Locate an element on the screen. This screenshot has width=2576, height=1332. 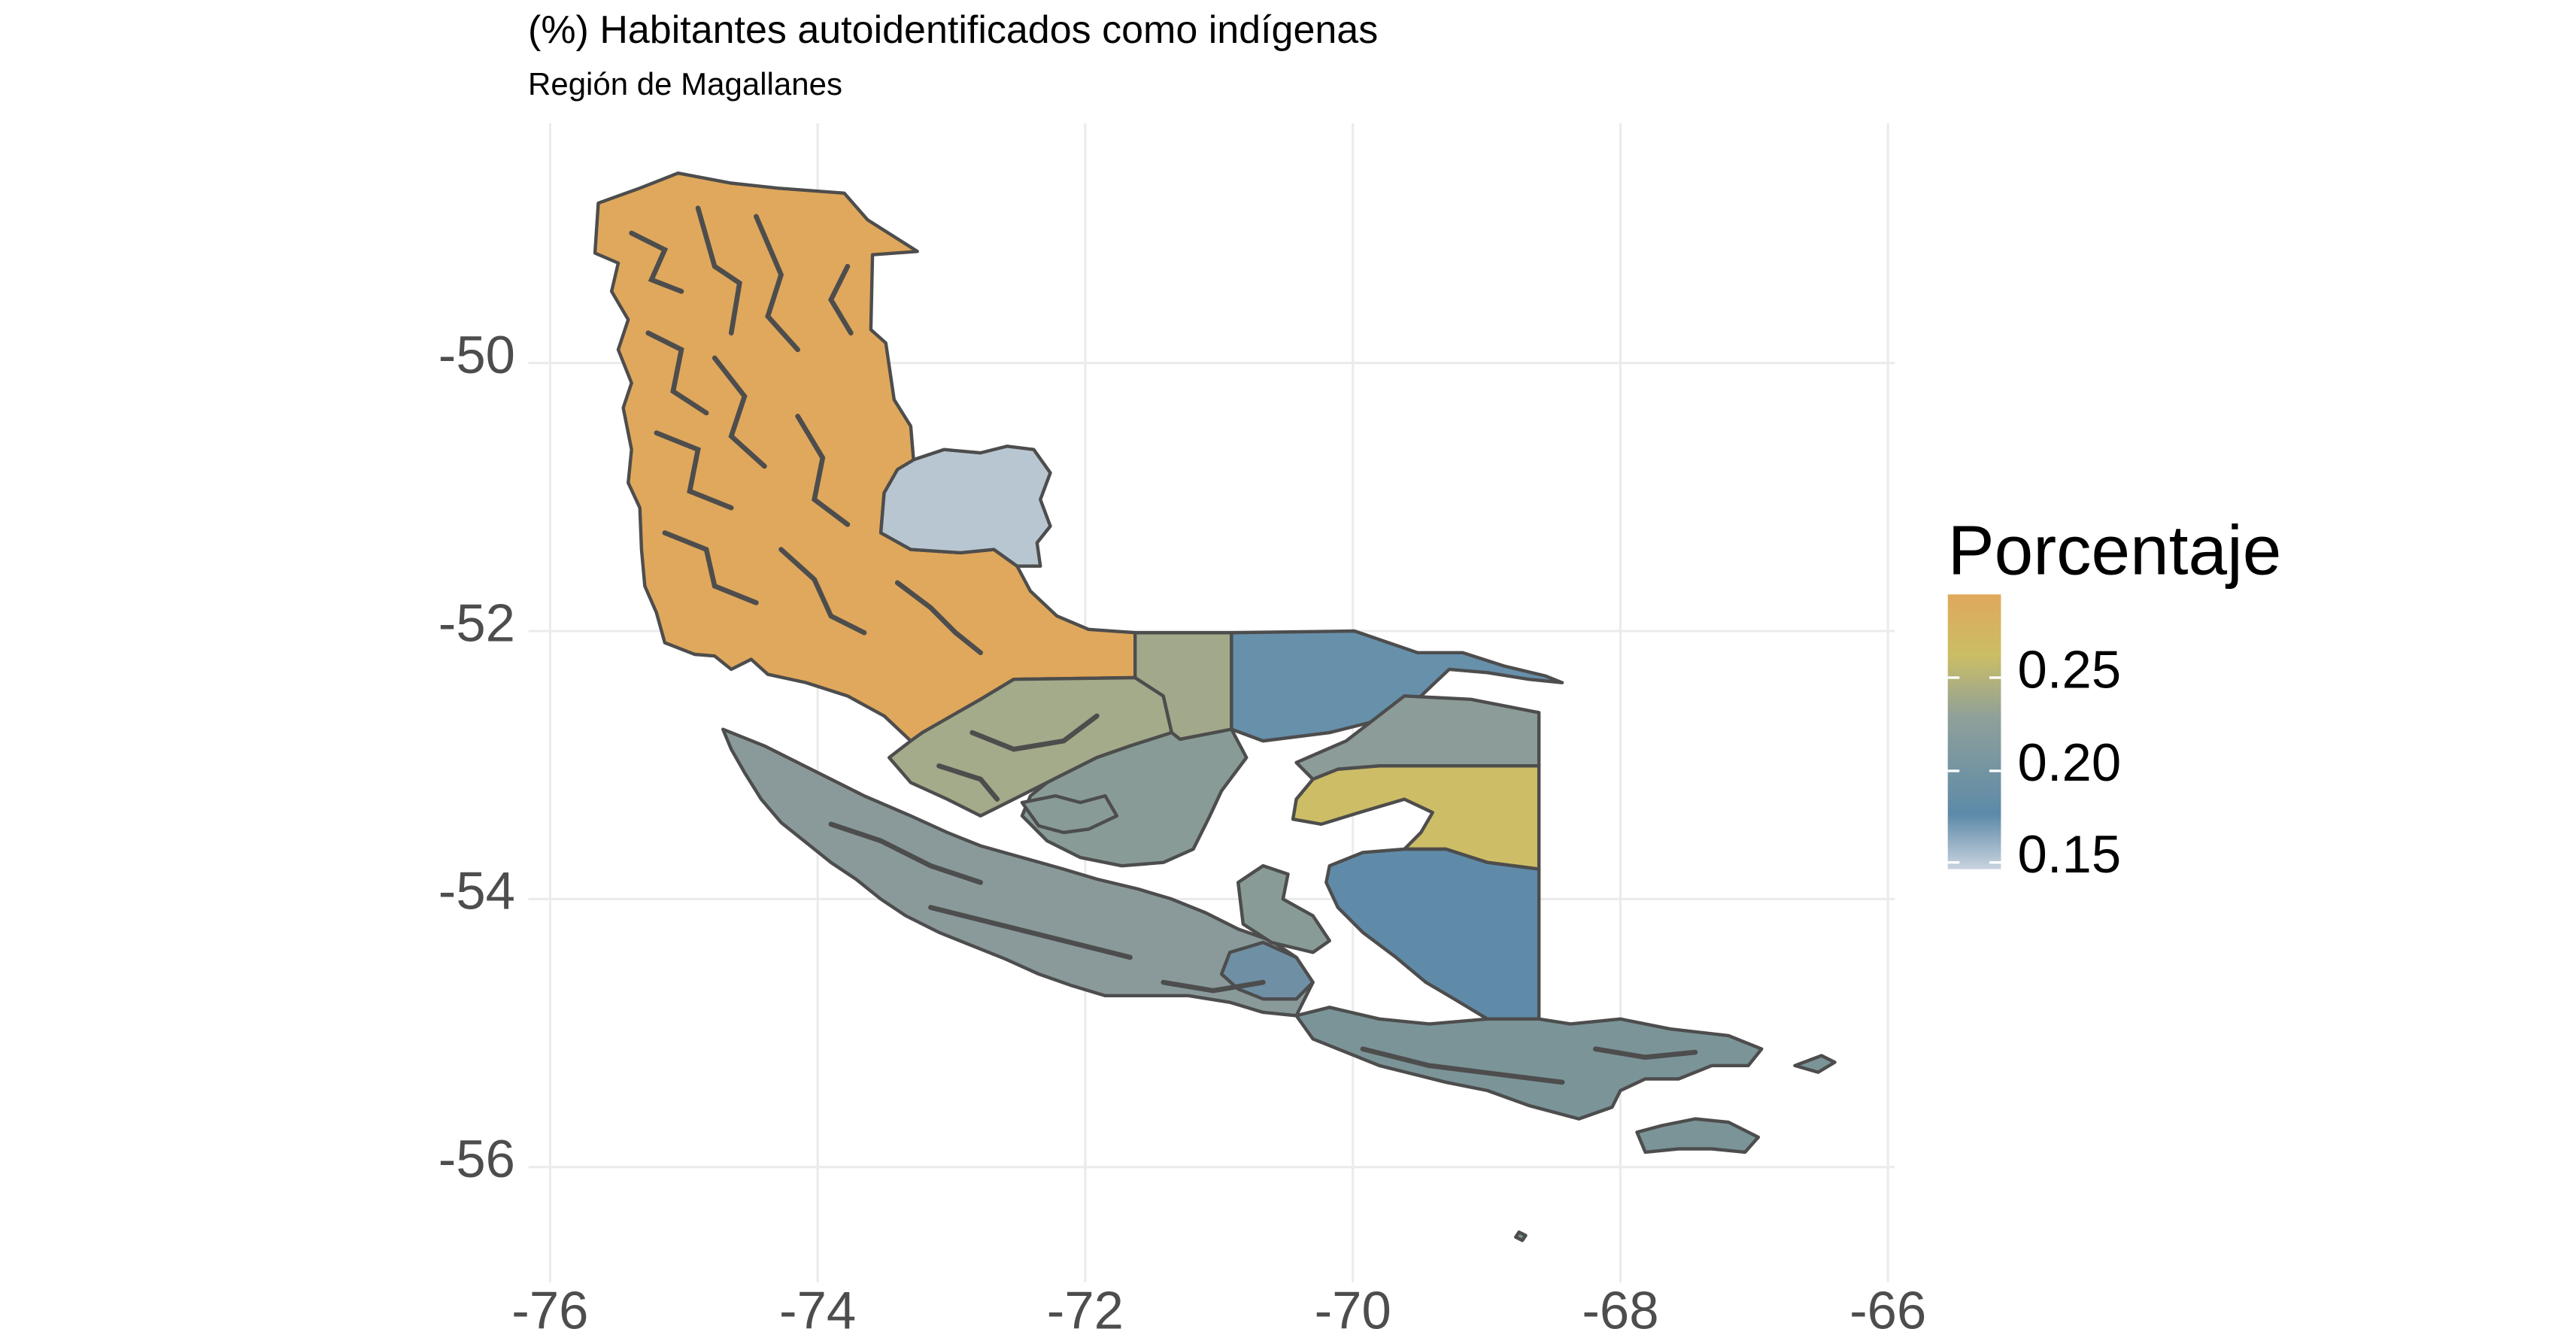
legend-label: 0.15 is located at coordinates (2070, 854).